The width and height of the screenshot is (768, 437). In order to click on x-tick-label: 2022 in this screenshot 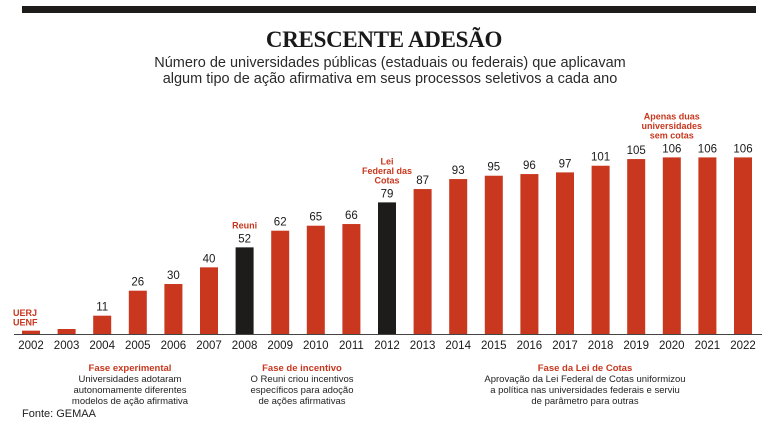, I will do `click(743, 346)`.